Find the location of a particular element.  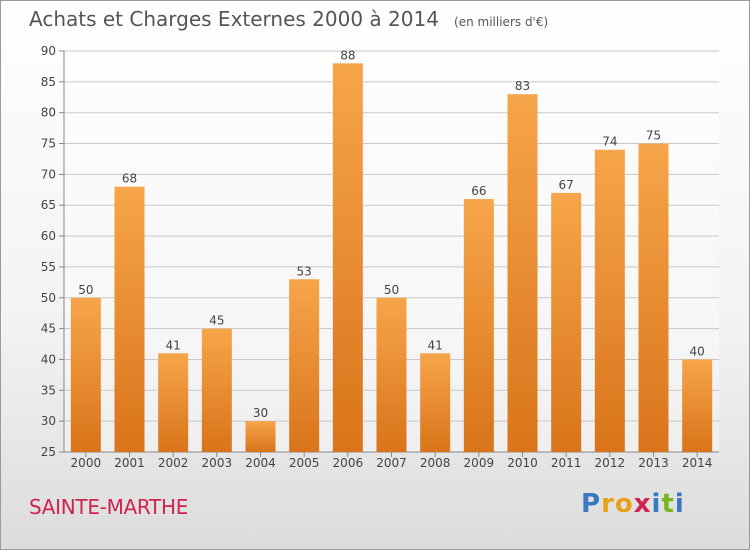

x-tick-label: 2011 is located at coordinates (566, 463).